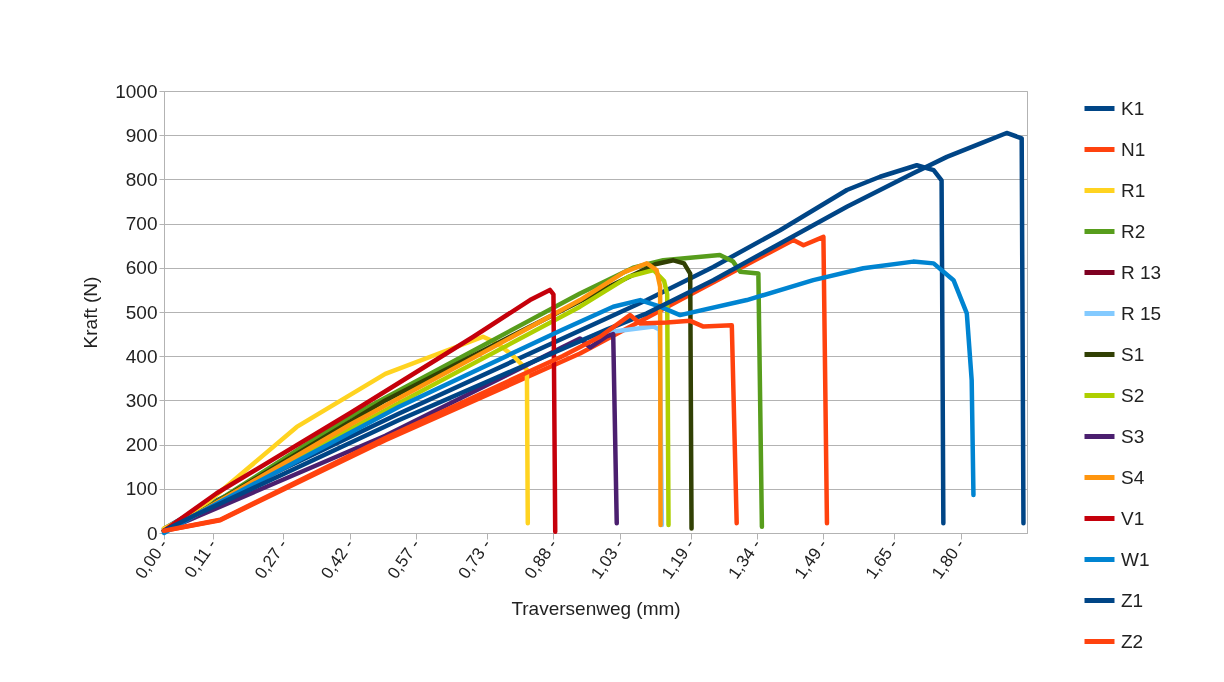  Describe the element at coordinates (152, 533) in the screenshot. I see `y-tick-label: 0` at that location.